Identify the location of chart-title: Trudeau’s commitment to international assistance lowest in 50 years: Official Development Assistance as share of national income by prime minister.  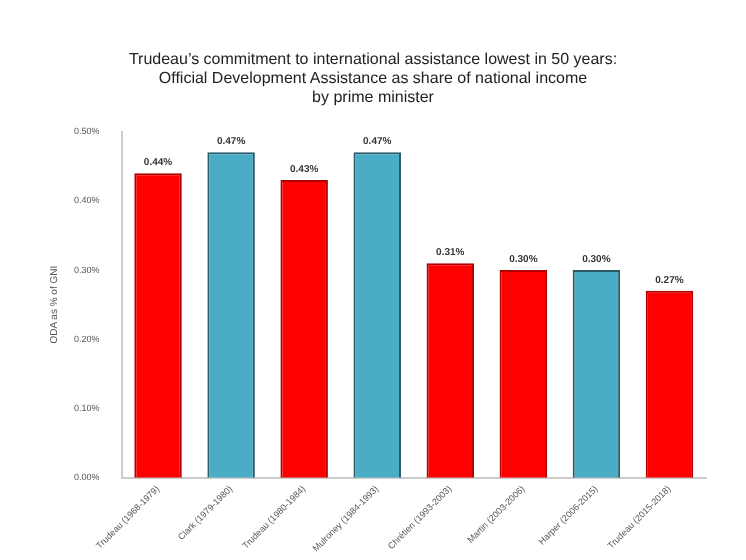
(373, 78).